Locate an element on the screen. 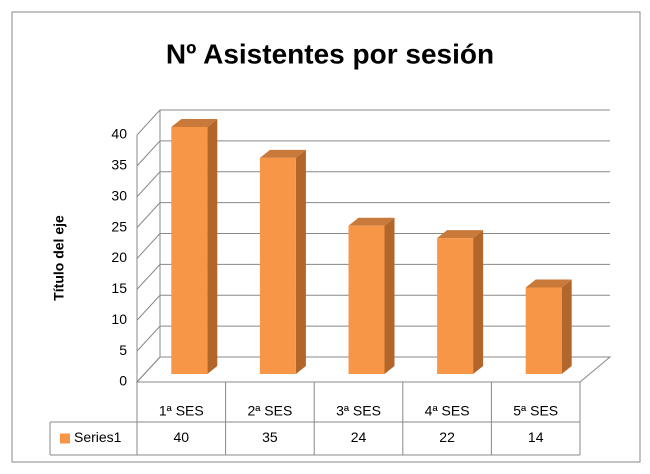 The width and height of the screenshot is (650, 474). table-value: 14 is located at coordinates (536, 437).